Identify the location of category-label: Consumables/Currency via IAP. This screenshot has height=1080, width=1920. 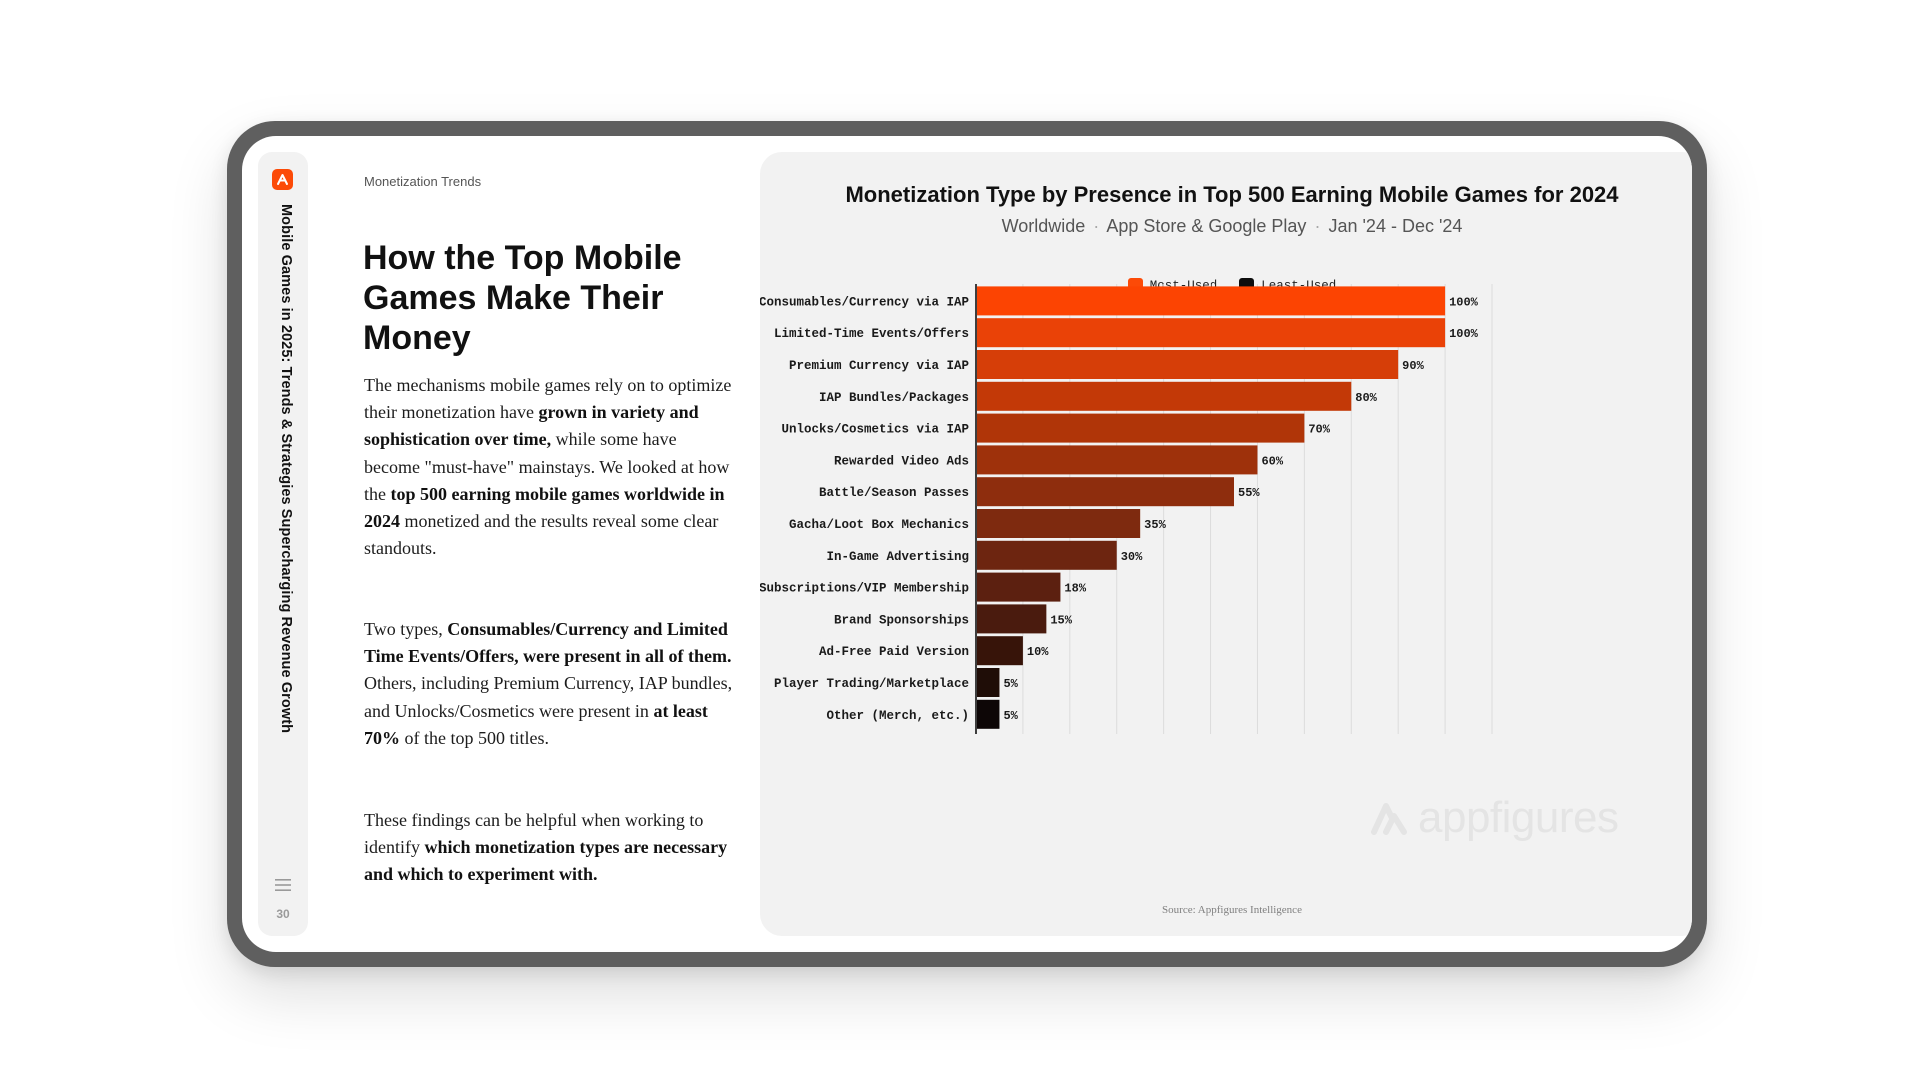
(864, 302).